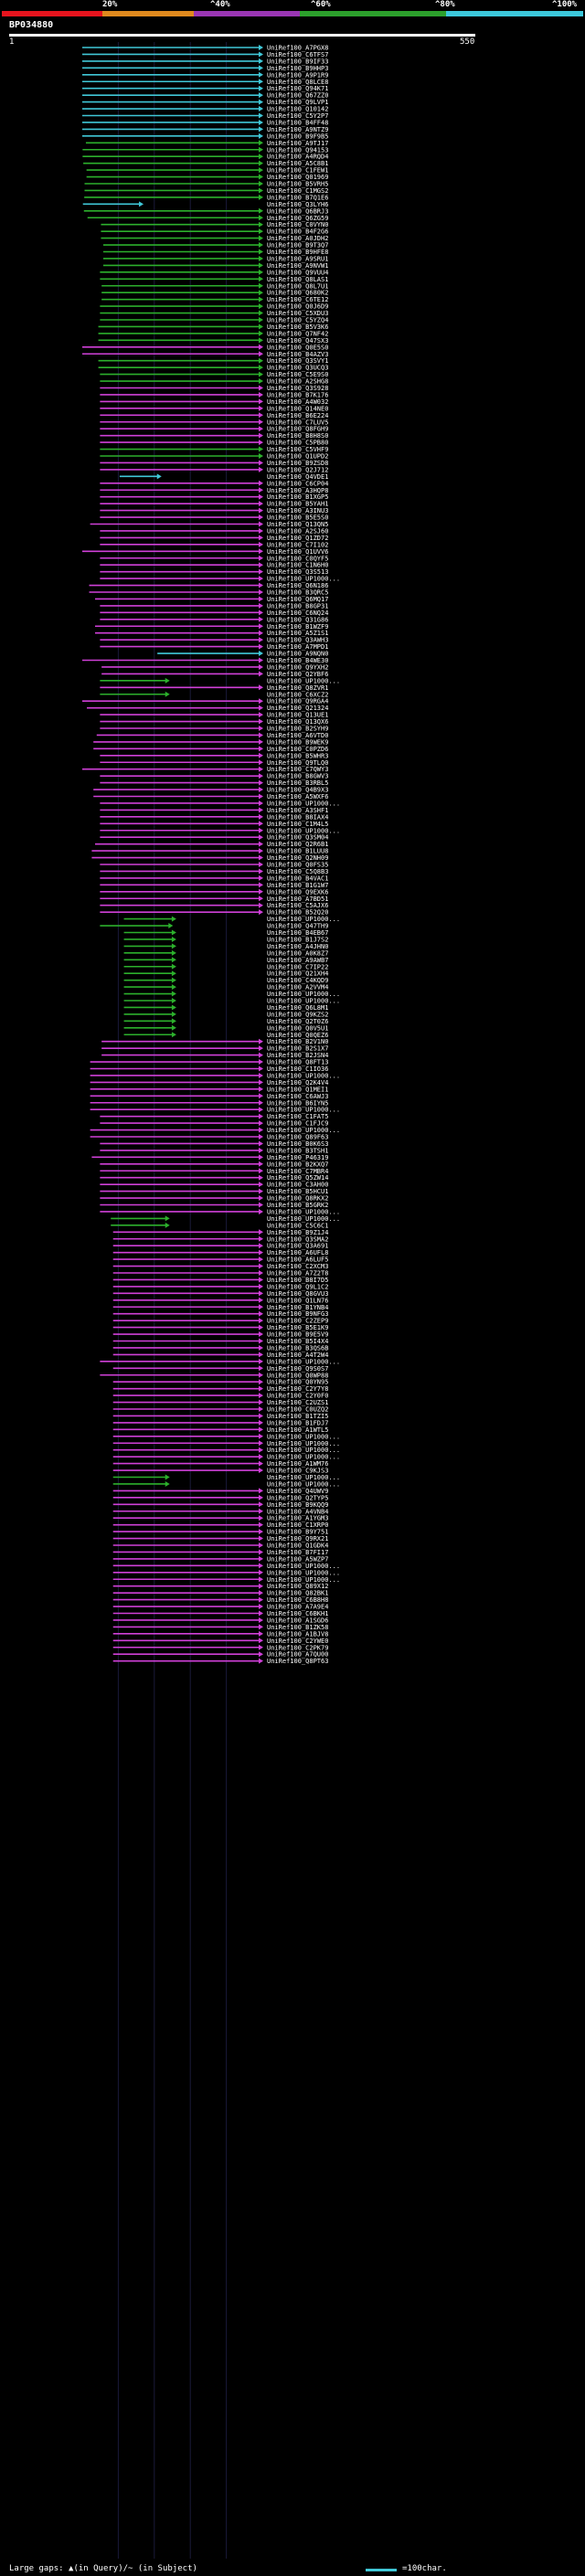 The width and height of the screenshot is (585, 2576). Describe the element at coordinates (373, 13) in the screenshot. I see `scale-segment-green` at that location.